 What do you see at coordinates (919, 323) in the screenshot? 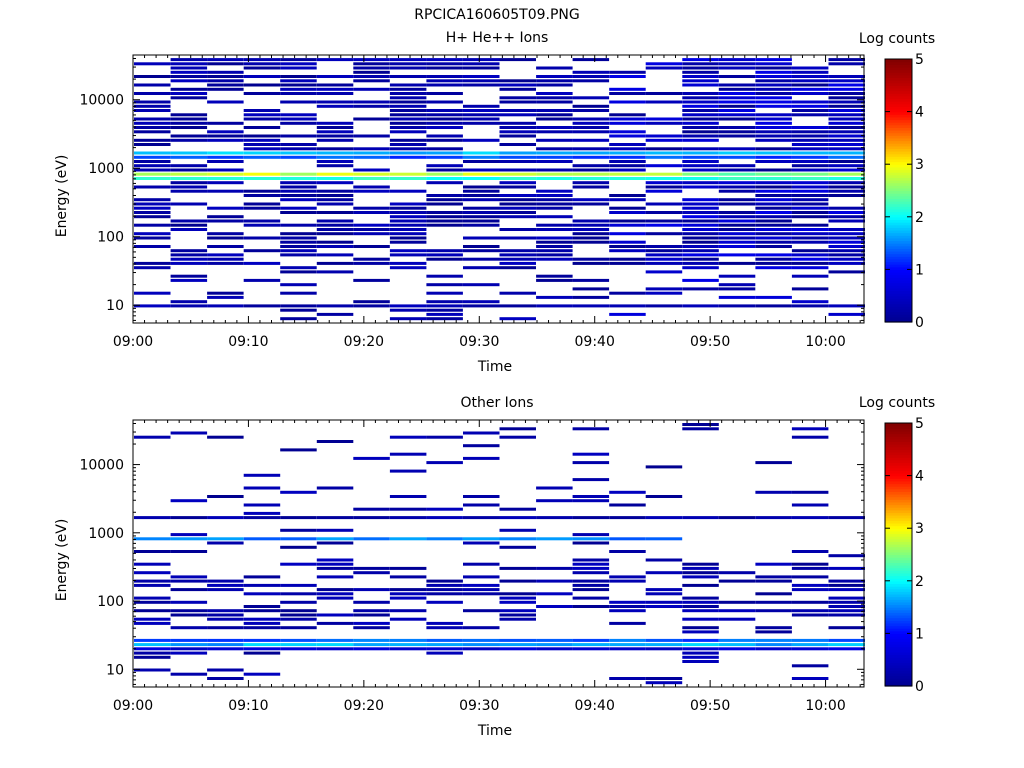
I see `colorbar-tick-label: 0` at bounding box center [919, 323].